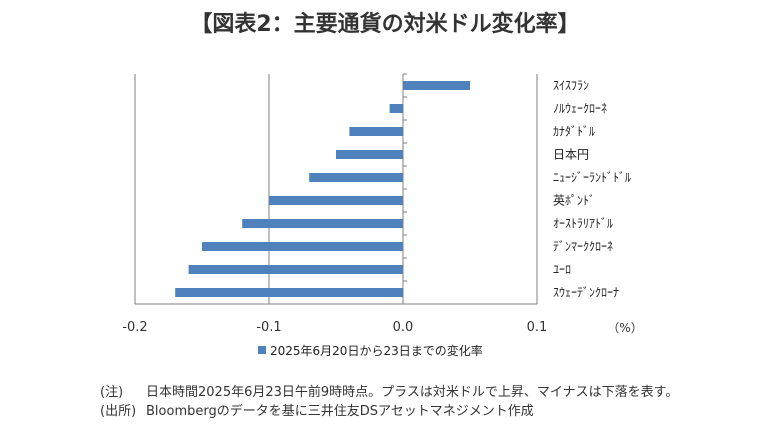  I want to click on x-tick-label-2: 0.0, so click(403, 327).